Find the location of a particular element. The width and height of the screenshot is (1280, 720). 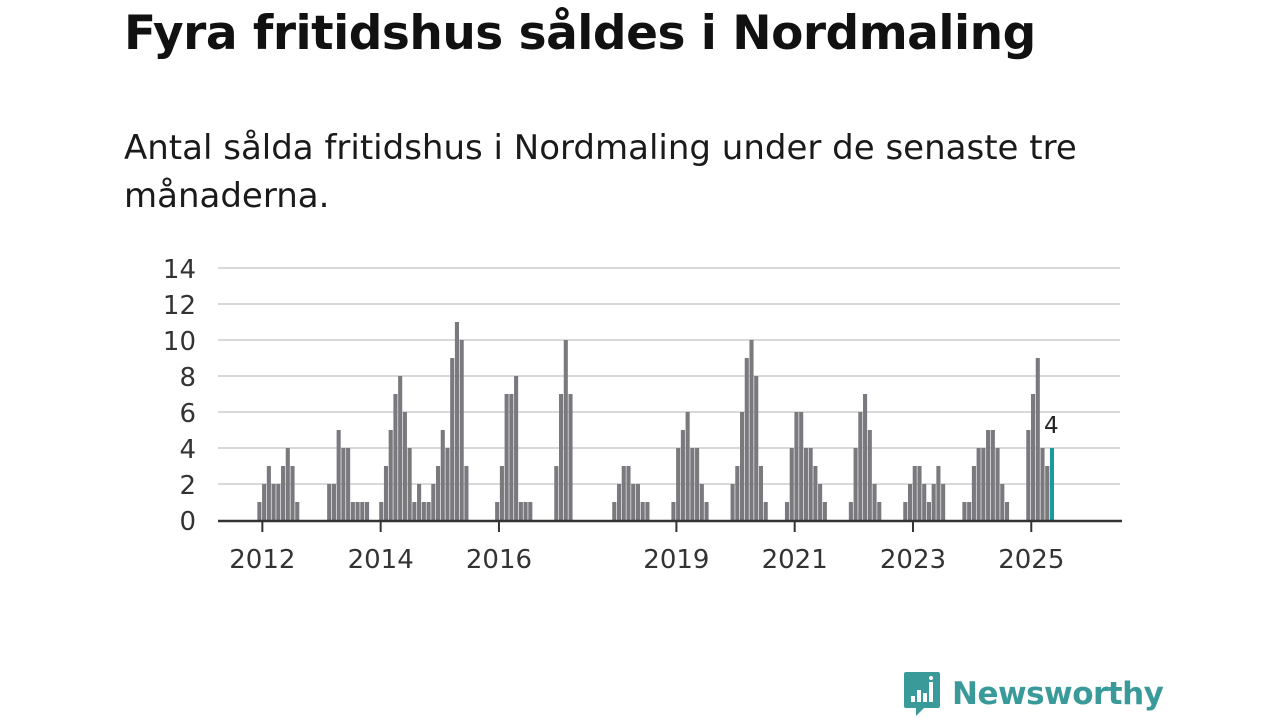

x-tick-label: 2014 is located at coordinates (381, 560).